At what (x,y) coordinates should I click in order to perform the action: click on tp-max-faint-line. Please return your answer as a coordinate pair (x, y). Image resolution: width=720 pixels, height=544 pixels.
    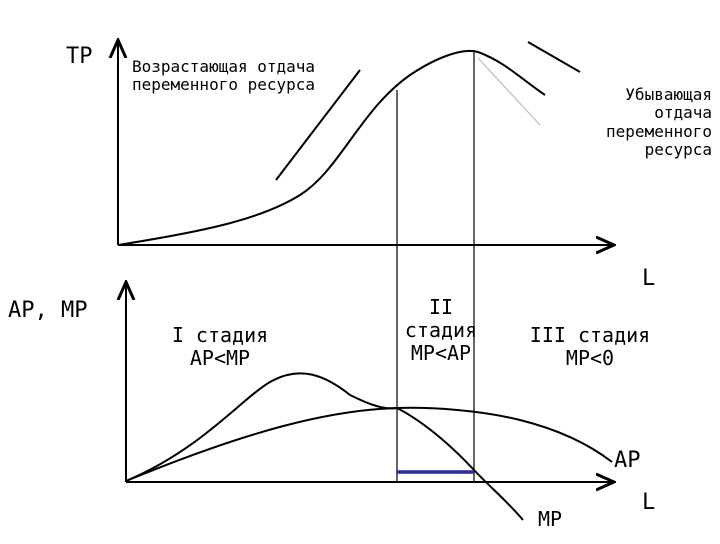
    Looking at the image, I should click on (509, 91).